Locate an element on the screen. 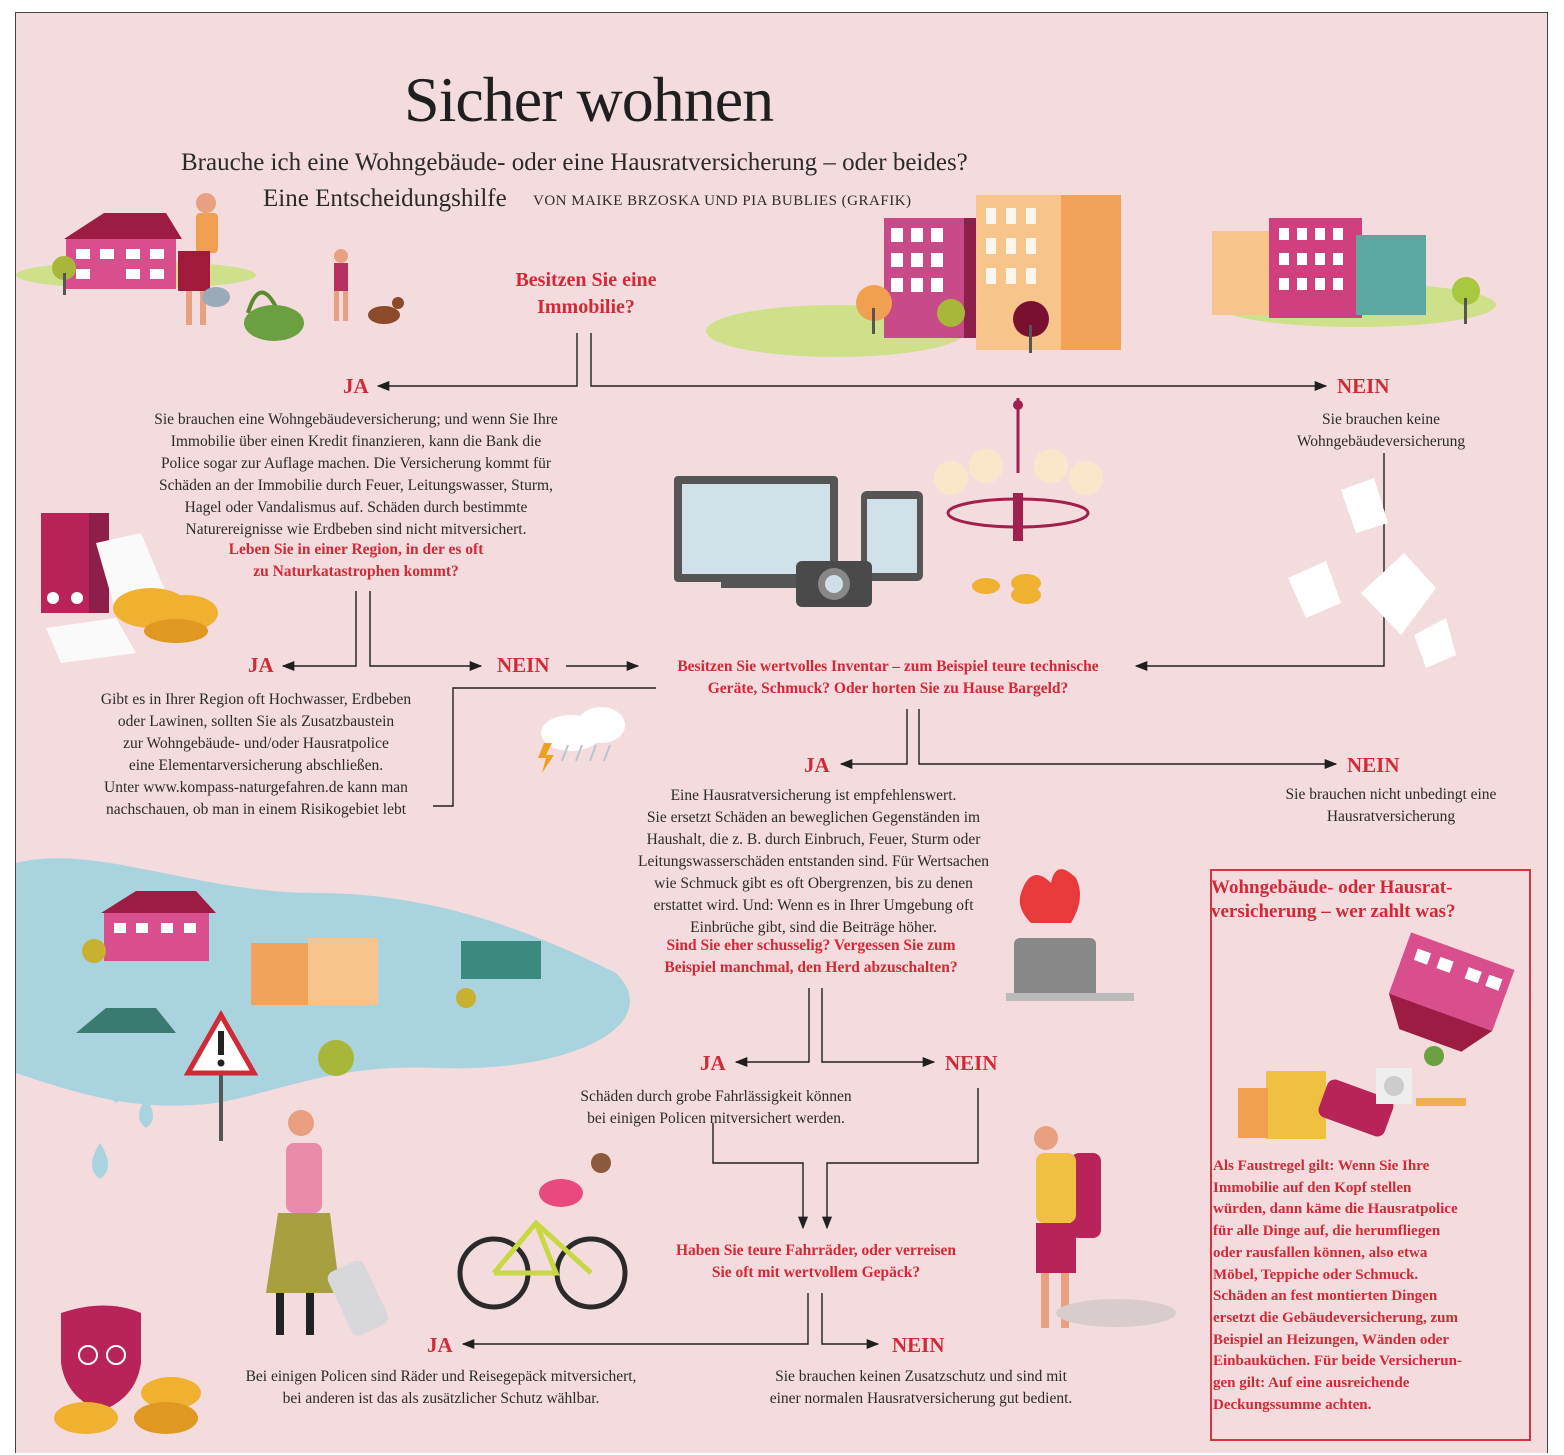 The image size is (1564, 1455). page-title: Sicher wohnen is located at coordinates (589, 99).